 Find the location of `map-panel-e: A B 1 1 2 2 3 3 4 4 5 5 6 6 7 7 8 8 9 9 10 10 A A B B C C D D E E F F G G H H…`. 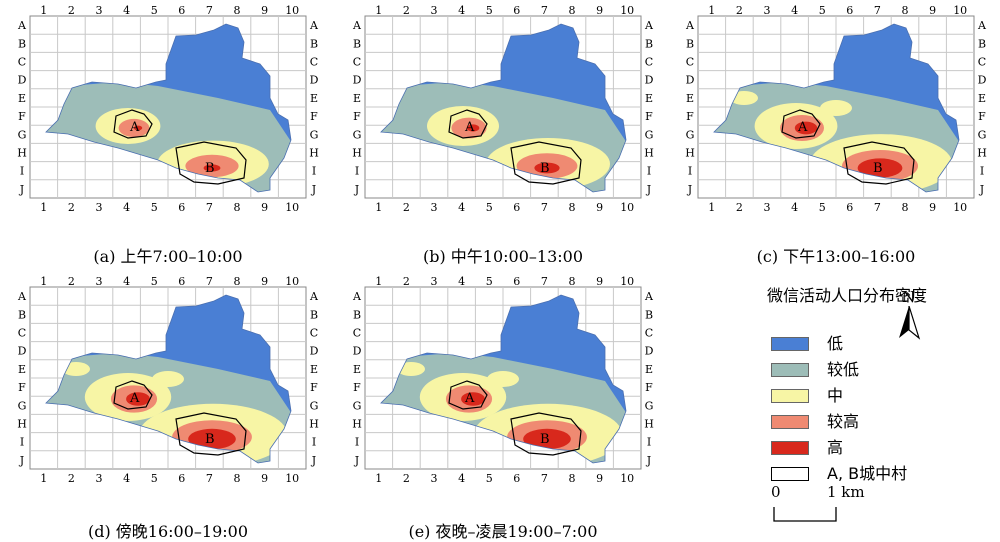

map-panel-e: A B 1 1 2 2 3 3 4 4 5 5 6 6 7 7 8 8 9 9 10 10 A A B B C C D D E E F F G G H H… is located at coordinates (503, 379).